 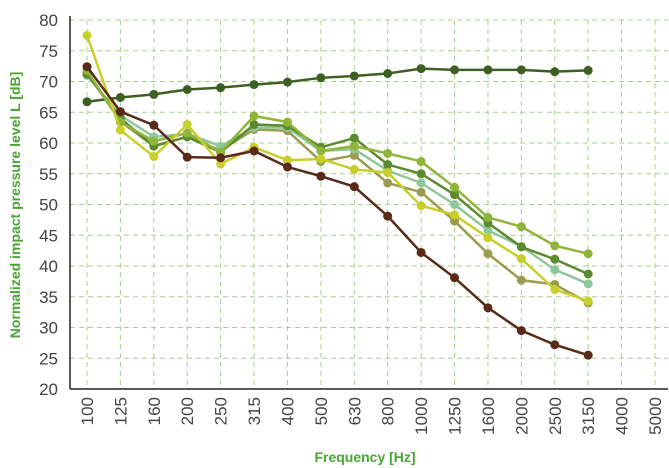 What do you see at coordinates (48, 82) in the screenshot?
I see `y-tick-label: 70` at bounding box center [48, 82].